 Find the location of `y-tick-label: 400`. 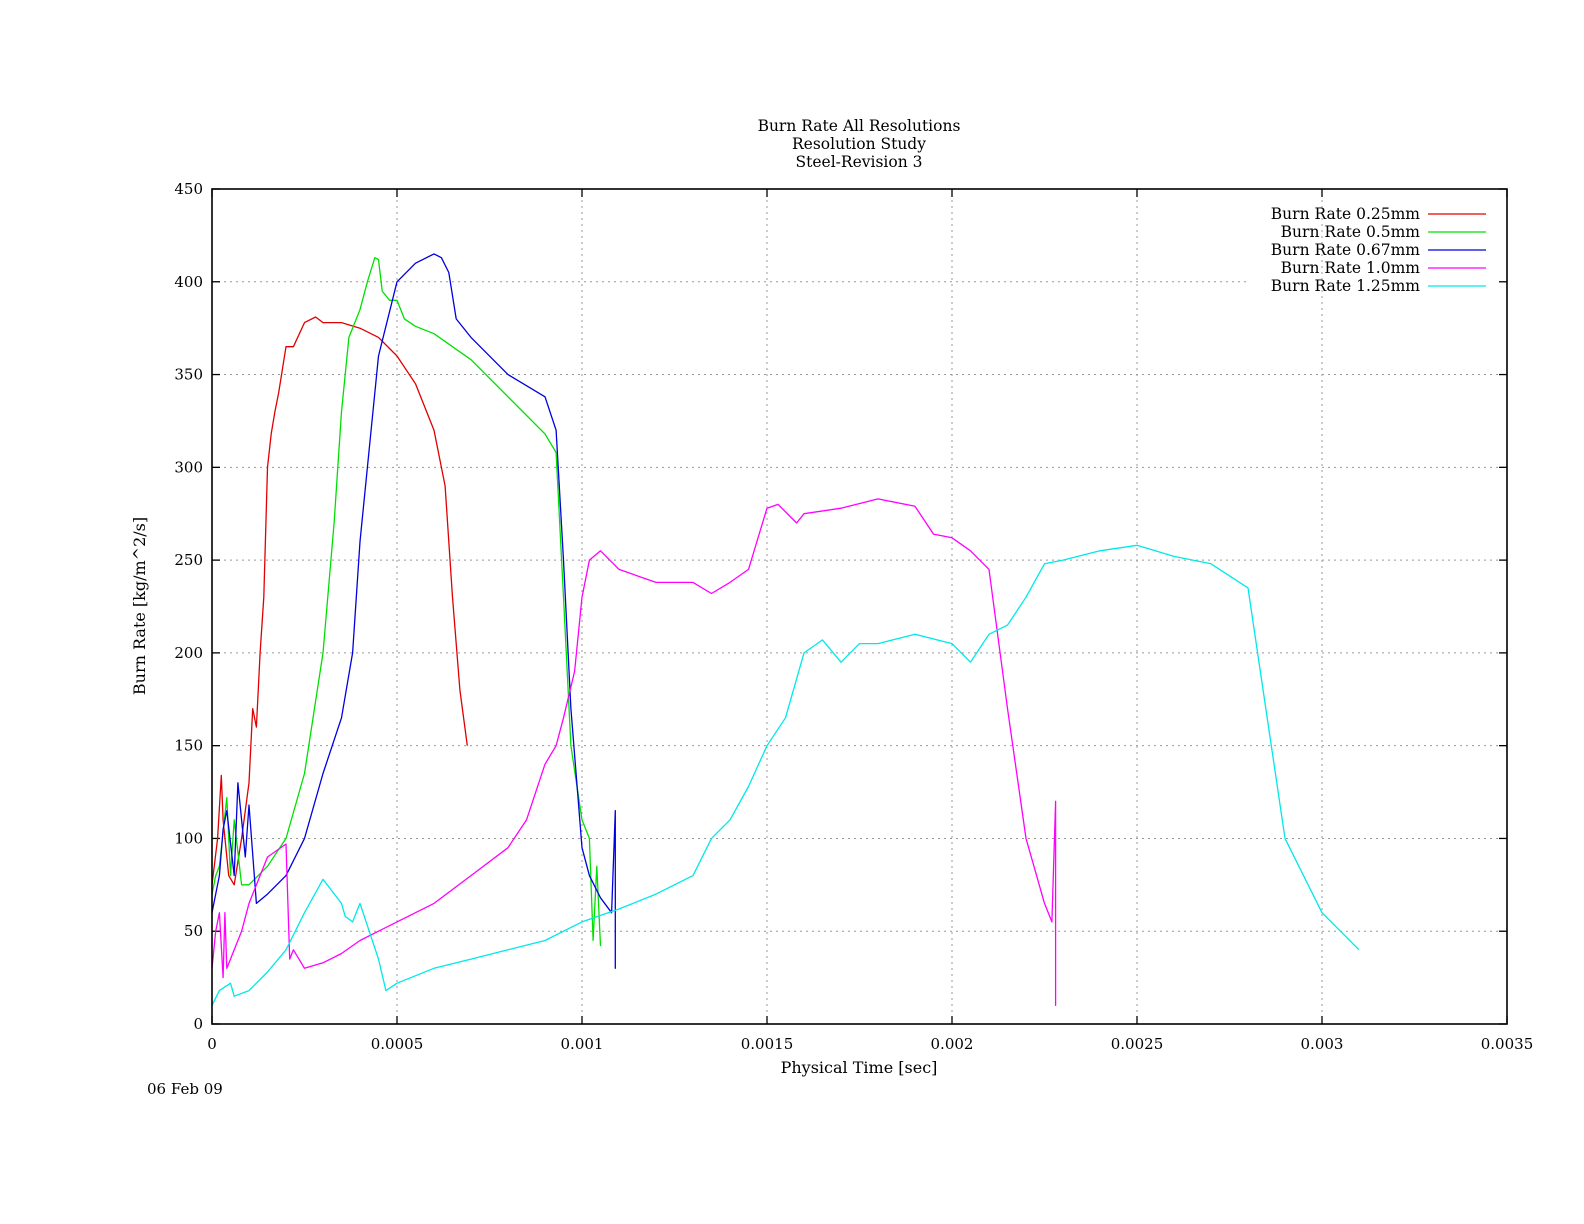

y-tick-label: 400 is located at coordinates (188, 282).